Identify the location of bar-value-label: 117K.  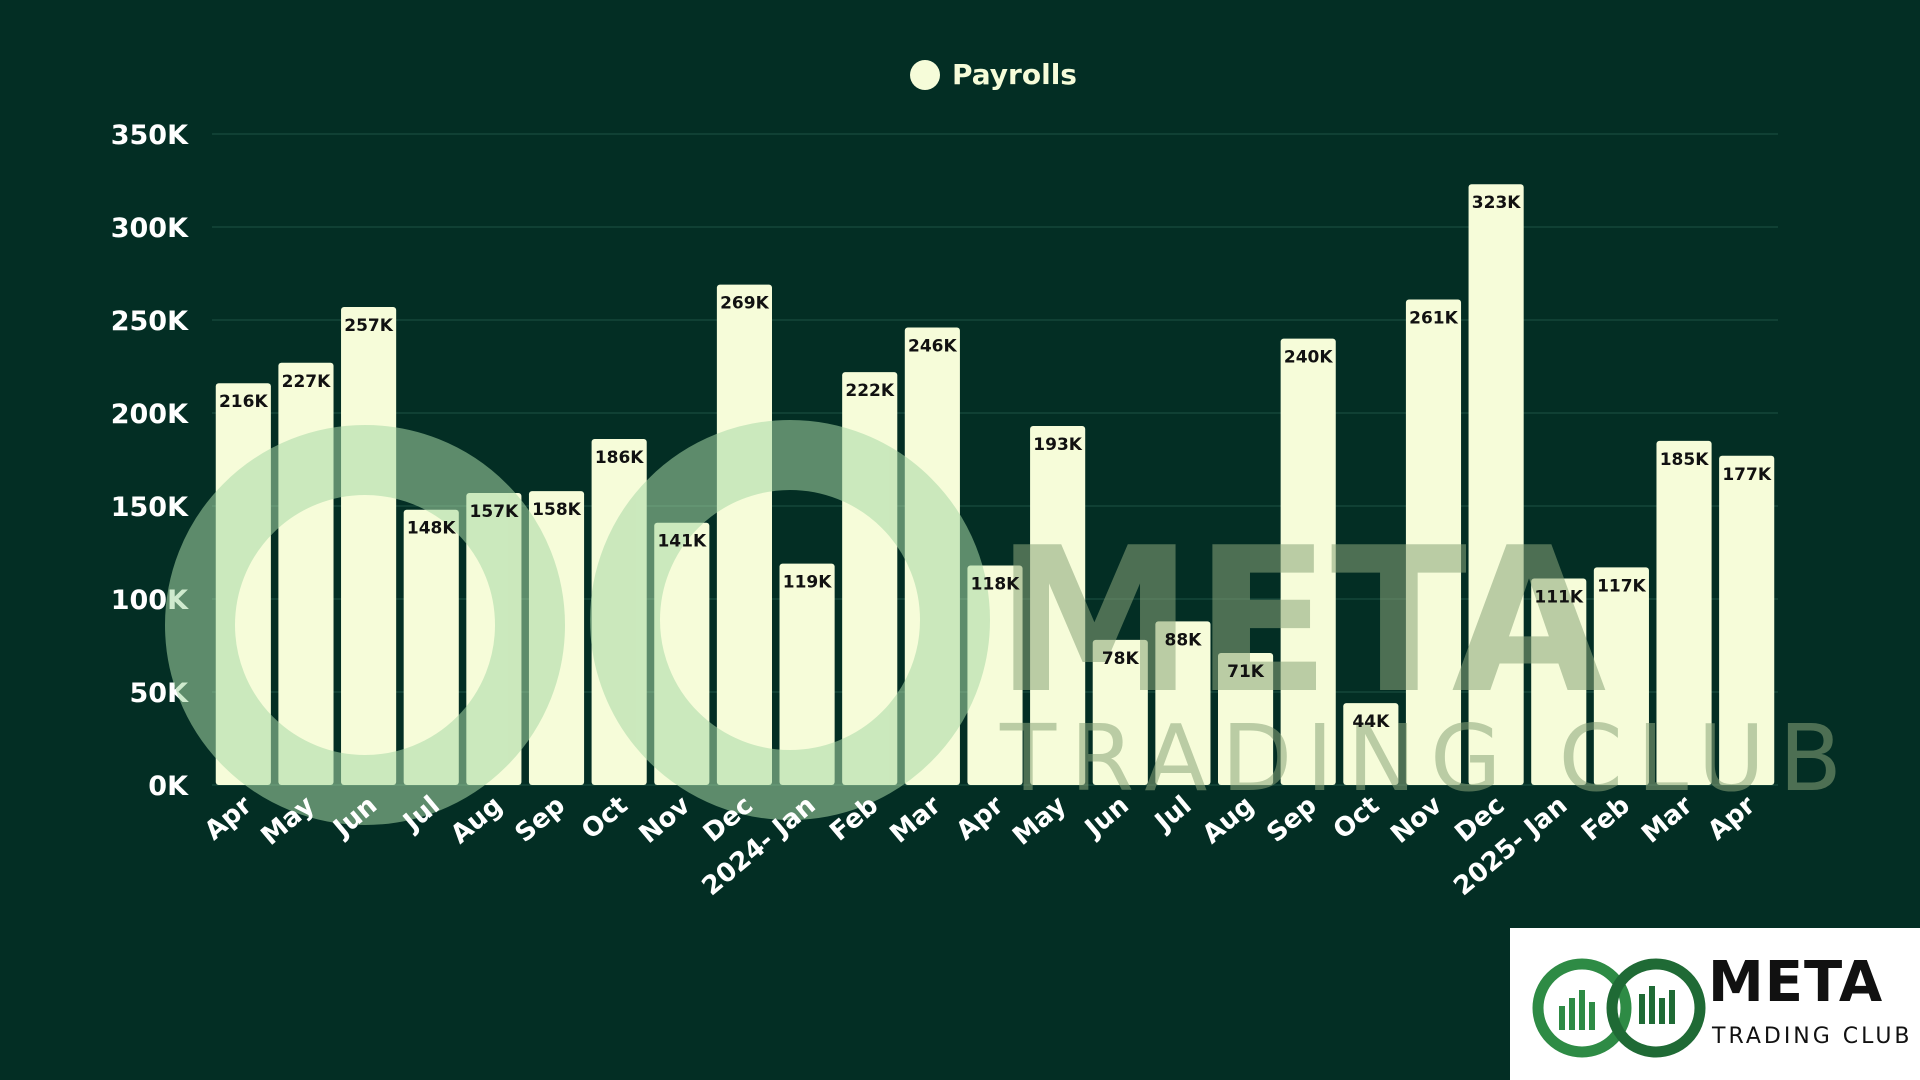
(1621, 586).